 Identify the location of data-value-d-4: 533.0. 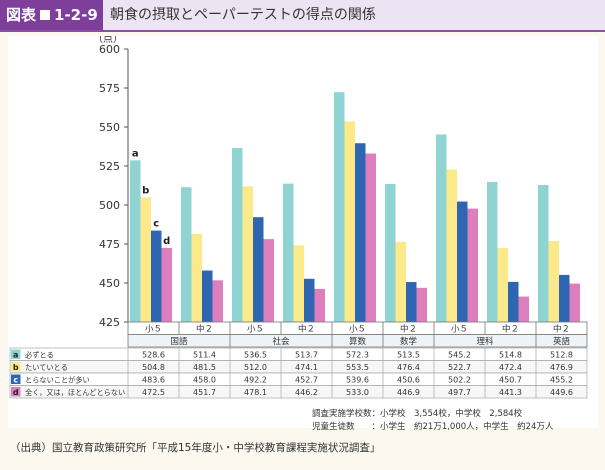
(357, 392).